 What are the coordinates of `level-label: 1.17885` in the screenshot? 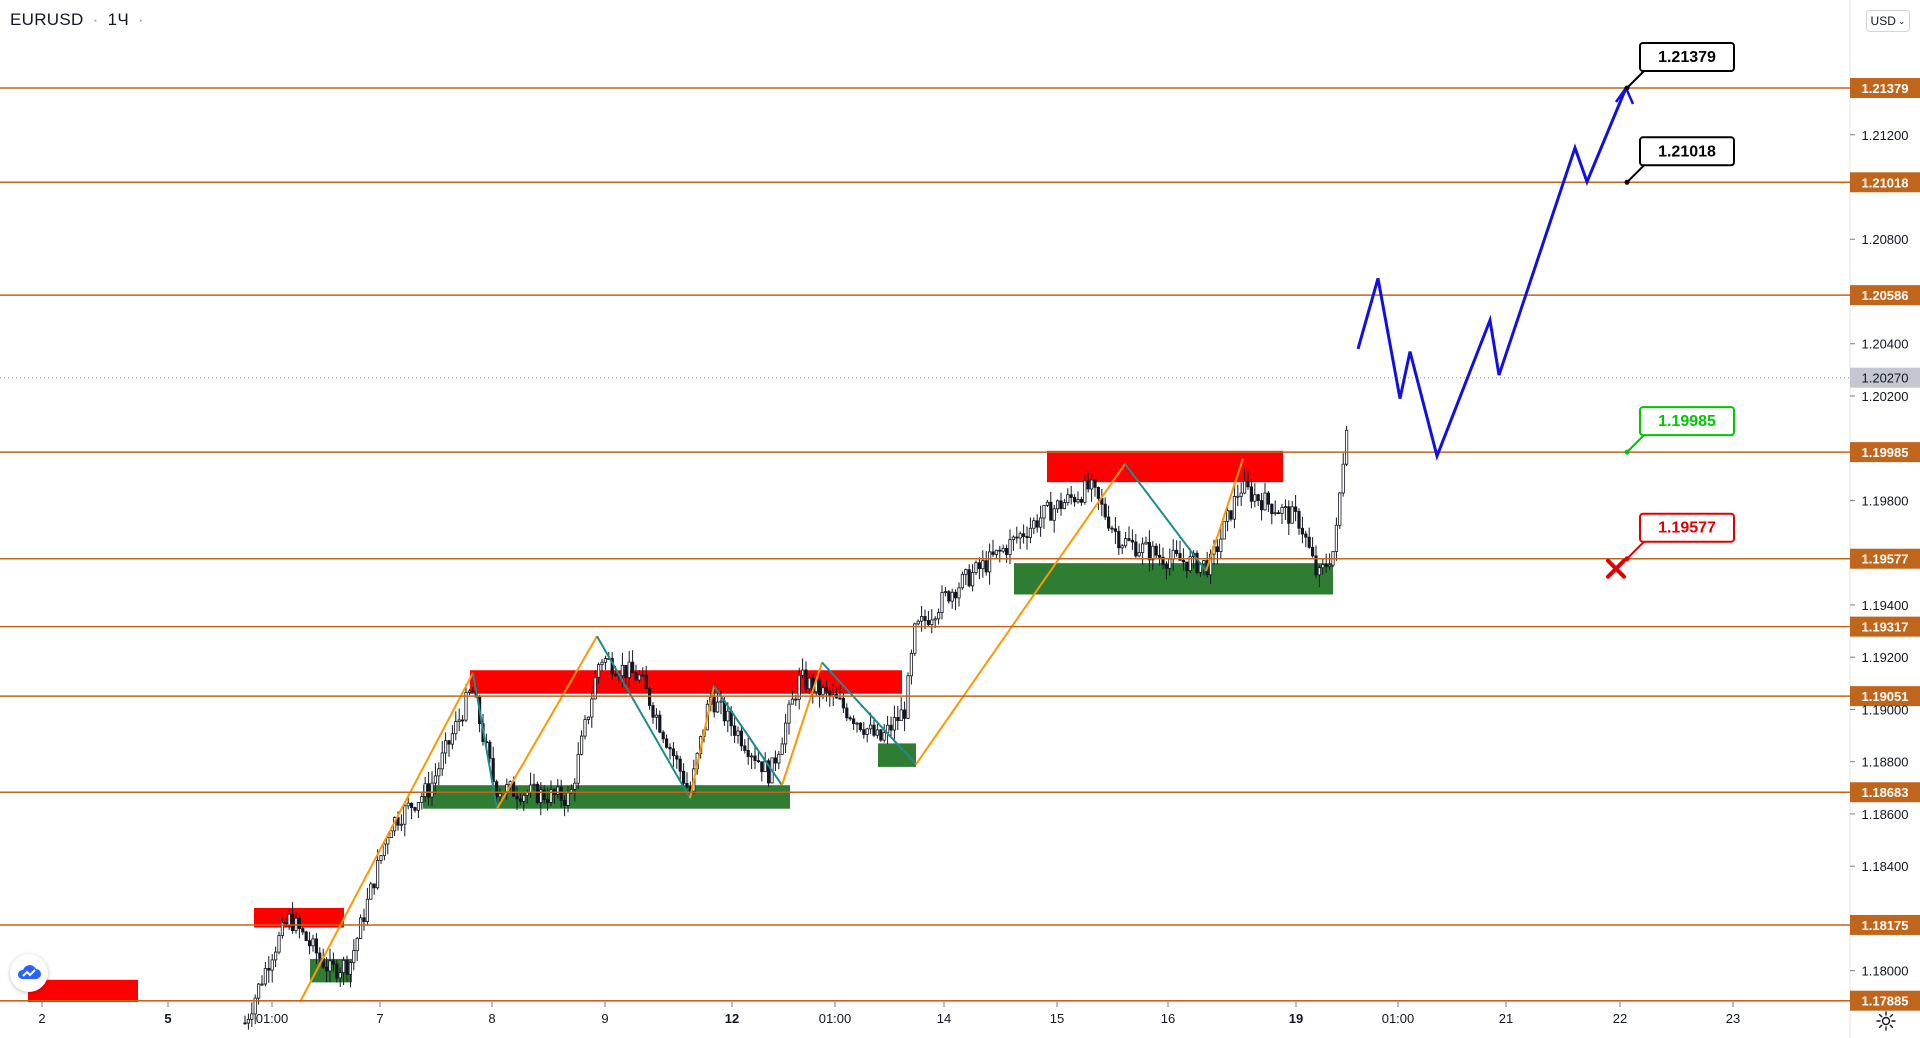 It's located at (1885, 1001).